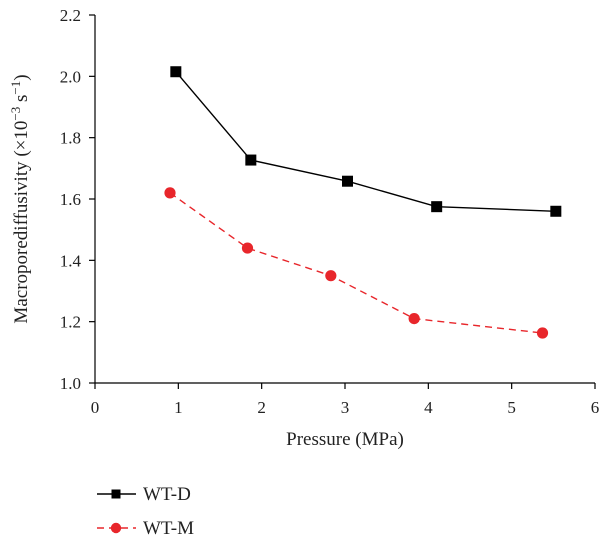 This screenshot has height=547, width=600. I want to click on x-tick-label: 2, so click(261, 407).